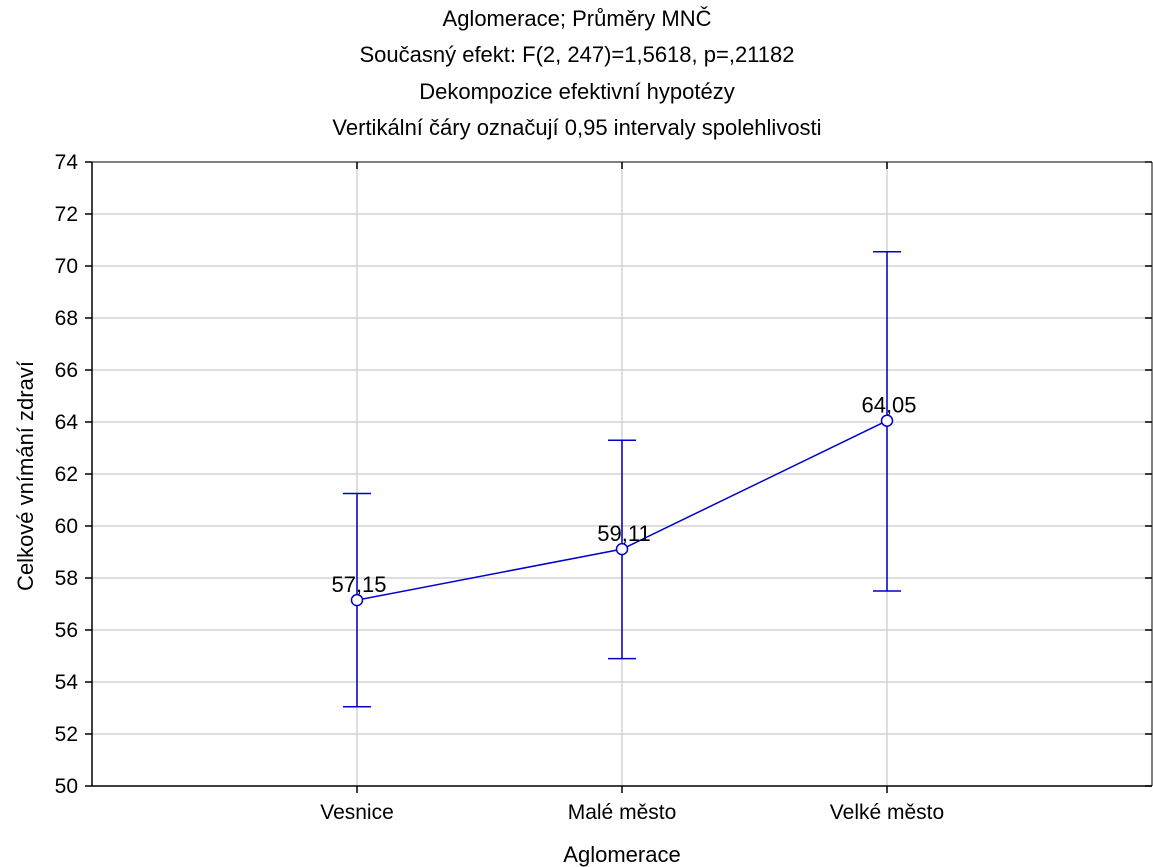 This screenshot has height=867, width=1153. What do you see at coordinates (66, 474) in the screenshot?
I see `y-tick-label: 62` at bounding box center [66, 474].